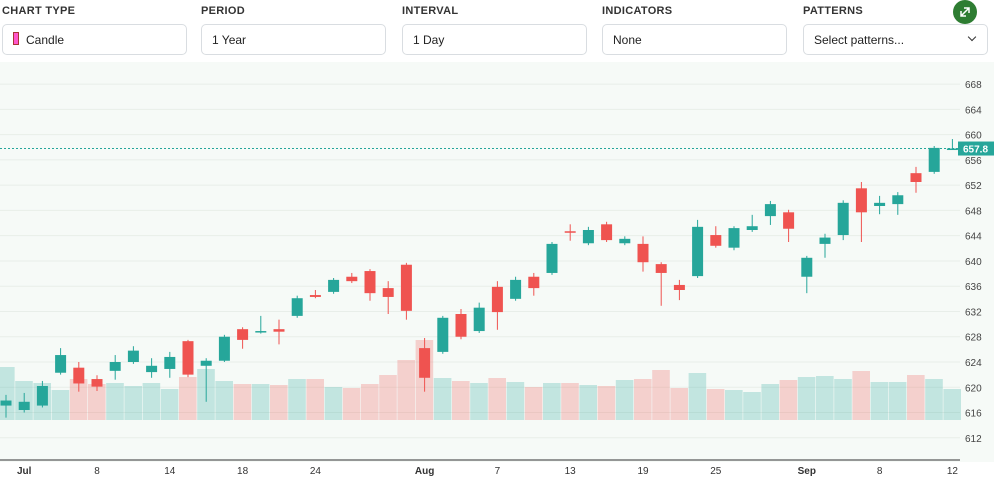 The height and width of the screenshot is (485, 994). I want to click on chevron, so click(972, 37).